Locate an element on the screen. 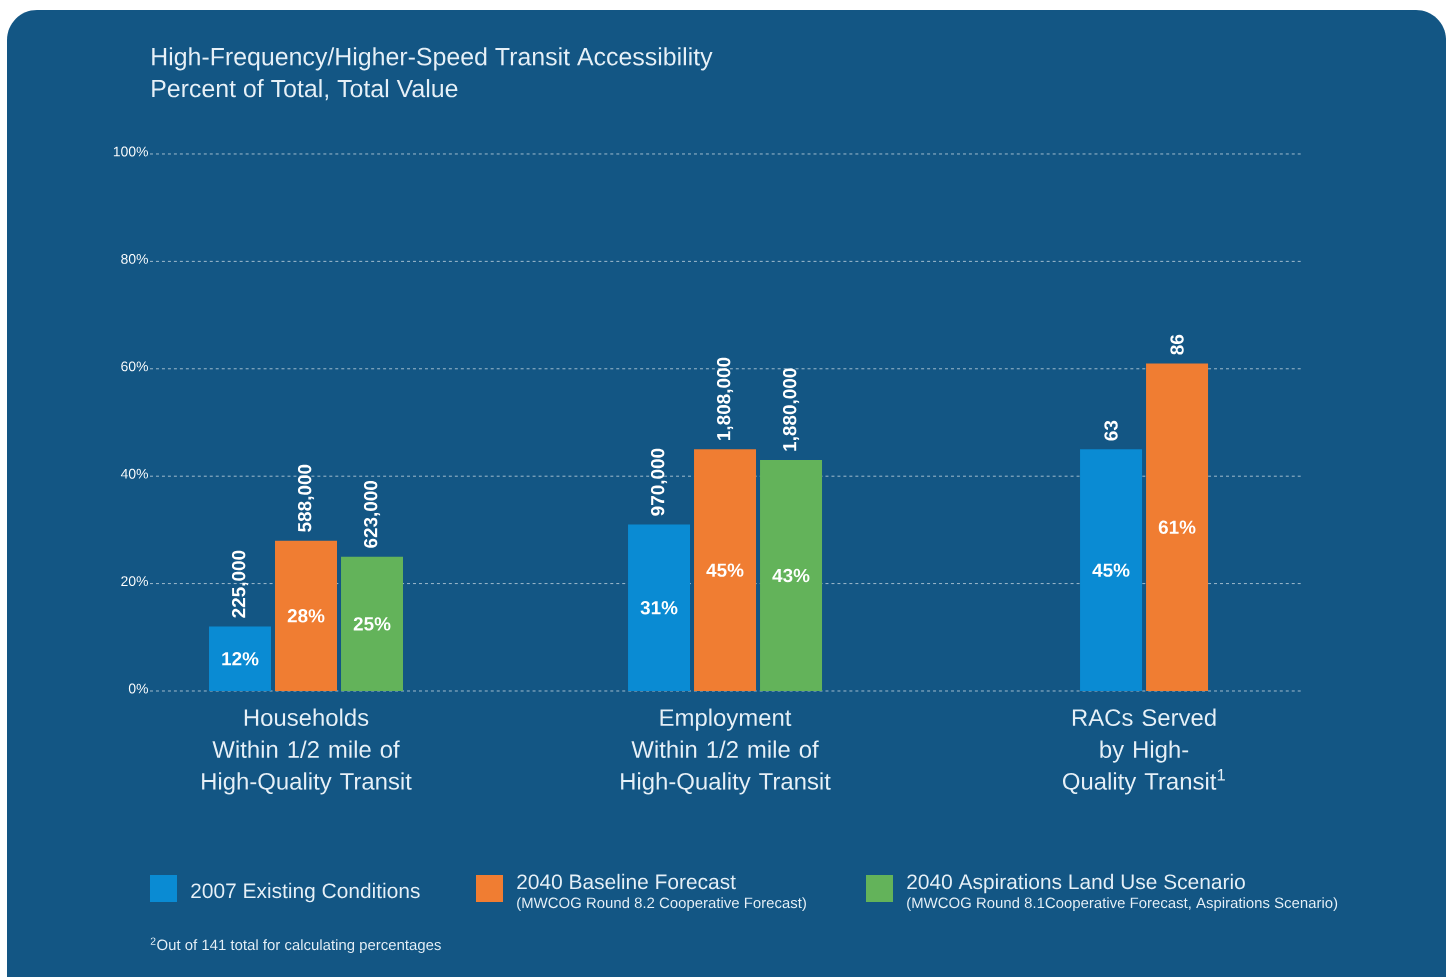 The width and height of the screenshot is (1452, 977). annotation: 588,000 is located at coordinates (306, 498).